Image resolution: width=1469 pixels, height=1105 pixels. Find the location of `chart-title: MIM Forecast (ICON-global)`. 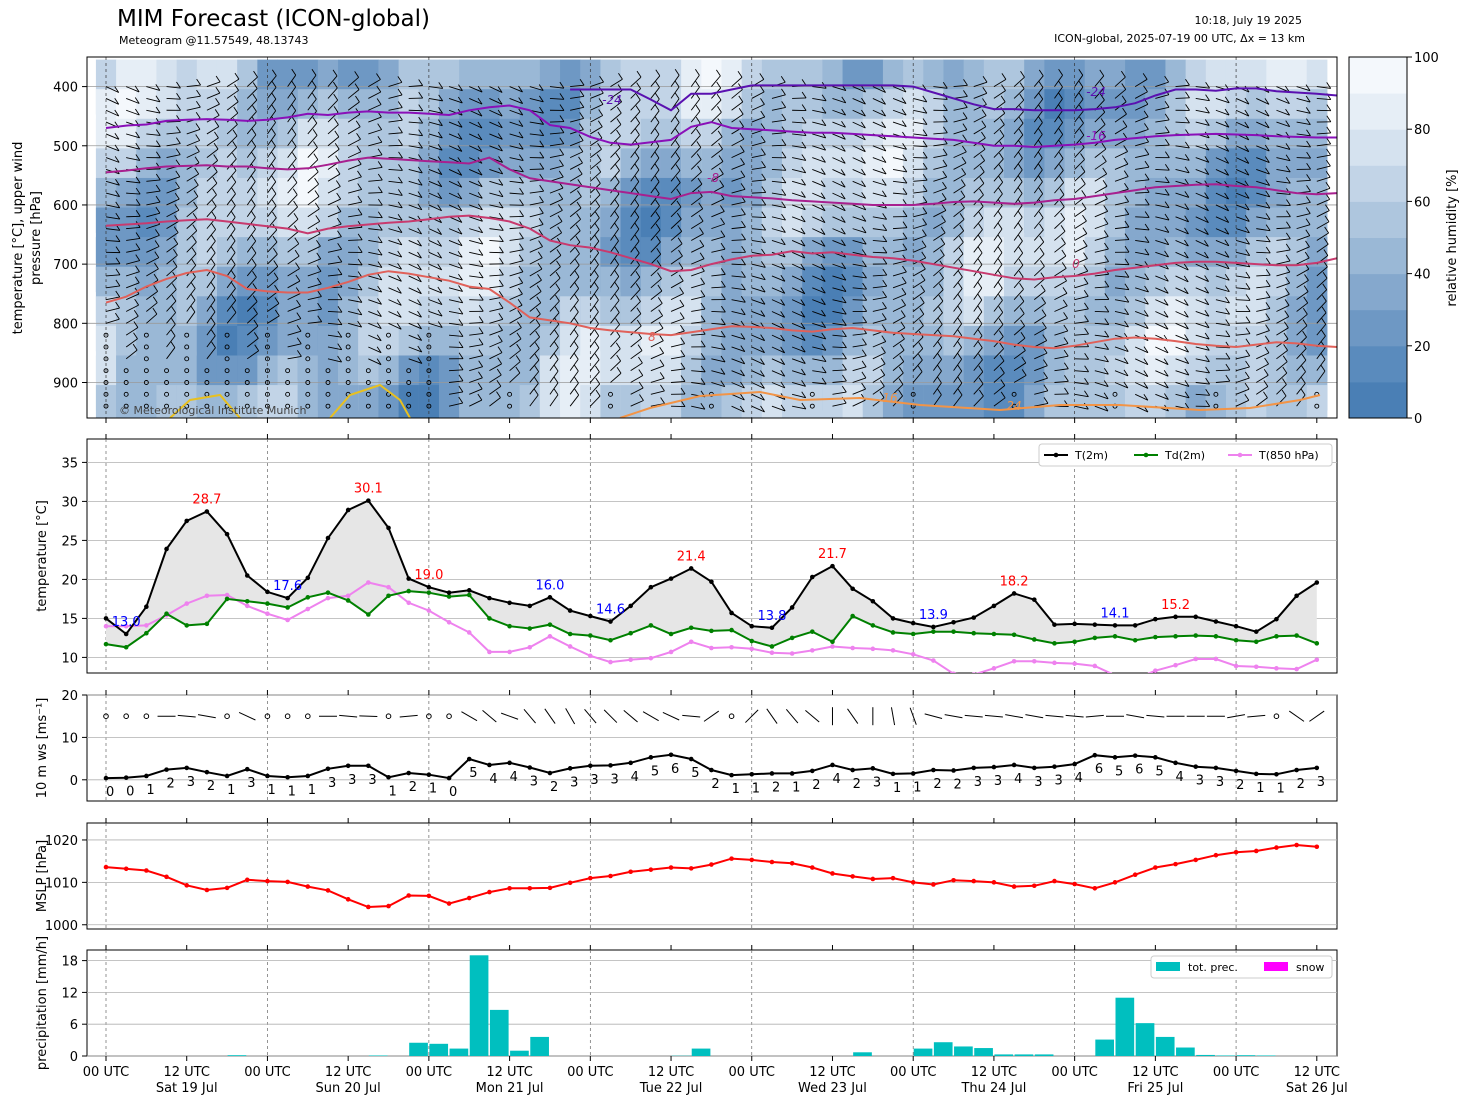

chart-title: MIM Forecast (ICON-global) is located at coordinates (273, 19).